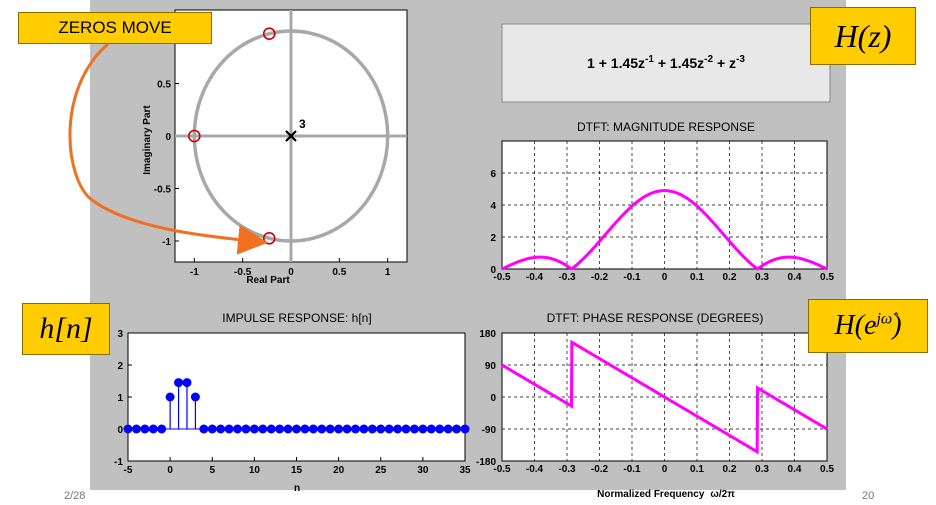 The image size is (936, 505). Describe the element at coordinates (795, 277) in the screenshot. I see `mag-xtick-label: 0.4` at that location.